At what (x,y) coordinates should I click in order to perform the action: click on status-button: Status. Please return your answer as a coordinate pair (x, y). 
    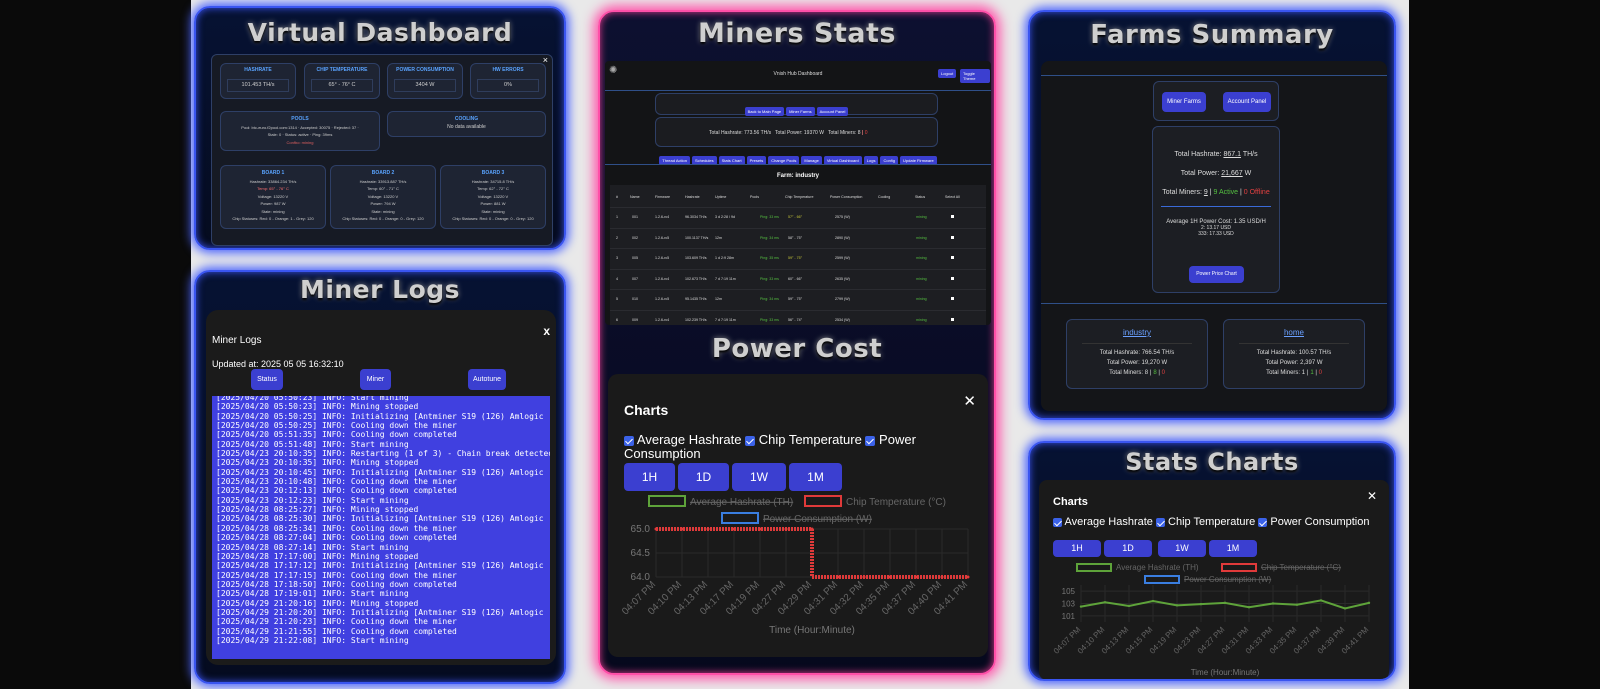
    Looking at the image, I should click on (267, 379).